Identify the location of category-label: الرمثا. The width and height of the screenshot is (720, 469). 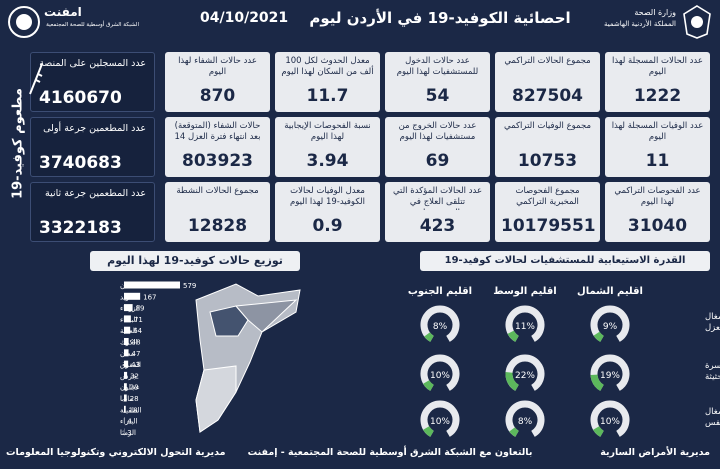
(128, 433).